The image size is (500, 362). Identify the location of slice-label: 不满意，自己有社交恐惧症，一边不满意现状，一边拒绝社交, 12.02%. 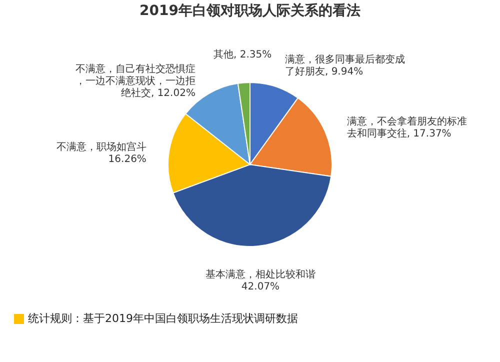
(135, 80).